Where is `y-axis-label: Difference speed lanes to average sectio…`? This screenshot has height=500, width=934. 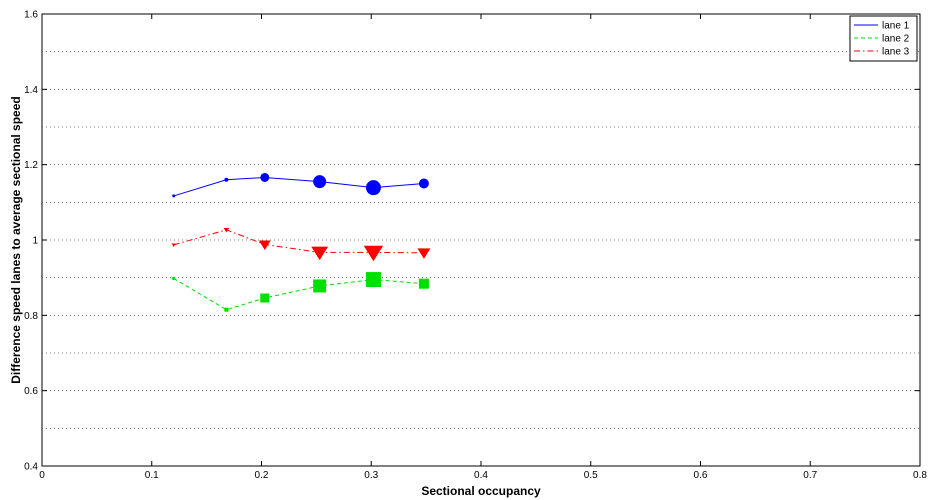
y-axis-label: Difference speed lanes to average sectio… is located at coordinates (16, 239).